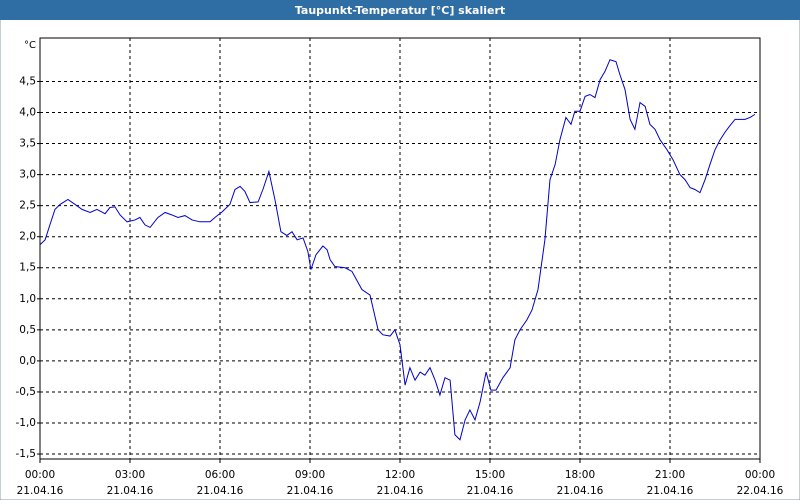 This screenshot has width=800, height=504. What do you see at coordinates (27, 361) in the screenshot?
I see `y-tick-label: 0,0` at bounding box center [27, 361].